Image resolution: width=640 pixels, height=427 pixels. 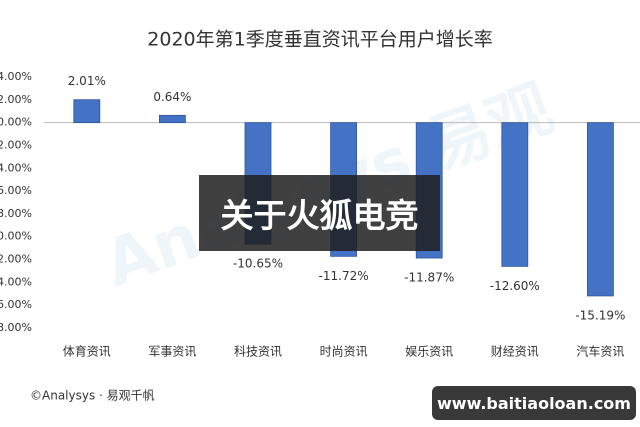 What do you see at coordinates (429, 278) in the screenshot?
I see `data-label: -11.87%` at bounding box center [429, 278].